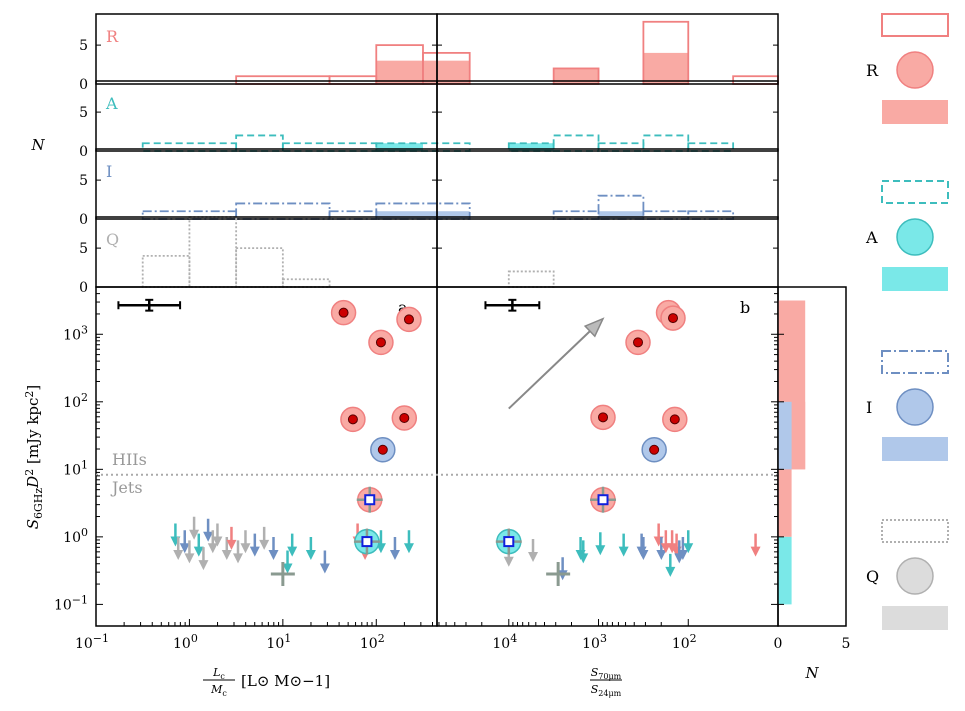  Describe the element at coordinates (109, 171) in the screenshot. I see `hist-row-label-I: I` at that location.